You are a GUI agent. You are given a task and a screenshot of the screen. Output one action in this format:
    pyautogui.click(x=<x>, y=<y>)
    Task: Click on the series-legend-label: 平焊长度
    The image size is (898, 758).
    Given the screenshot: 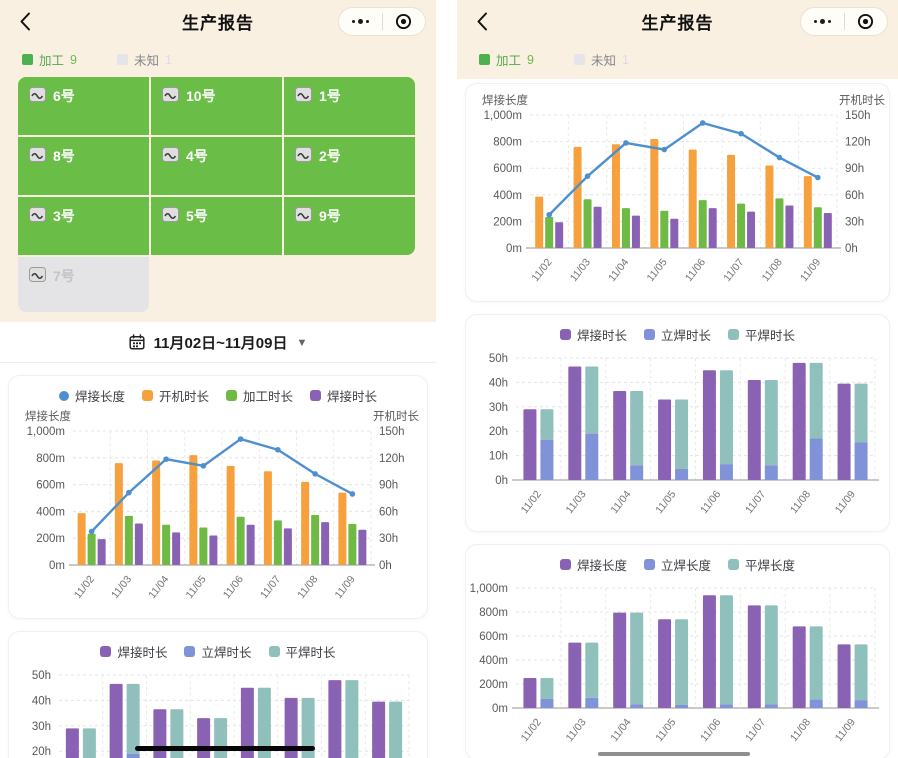 What is the action you would take?
    pyautogui.click(x=770, y=566)
    